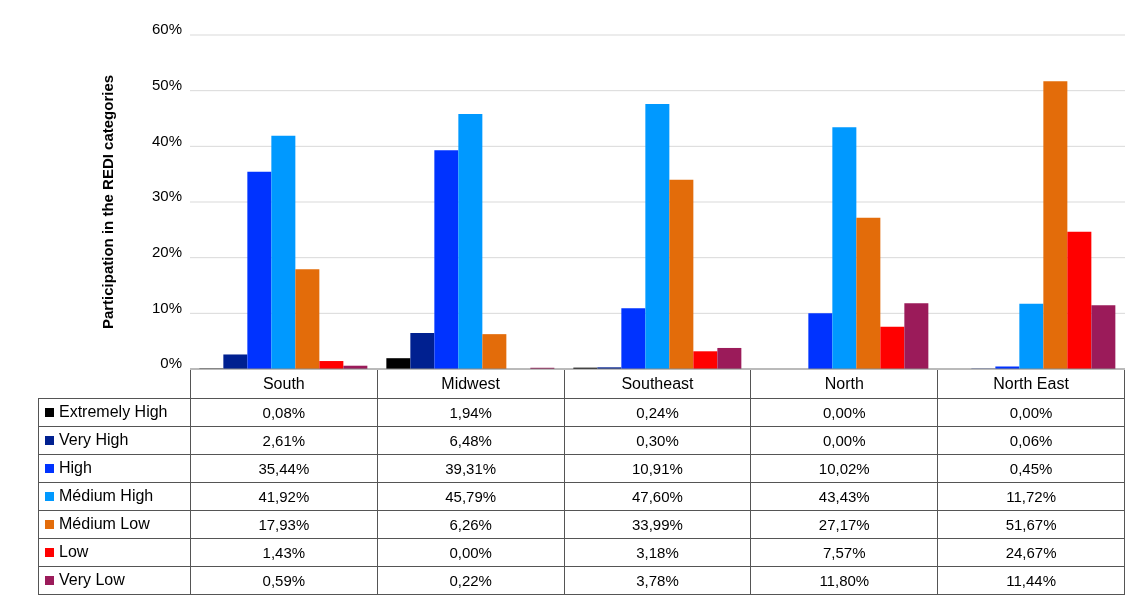 Image resolution: width=1133 pixels, height=598 pixels. What do you see at coordinates (114, 524) in the screenshot?
I see `legend-label: Médium Low` at bounding box center [114, 524].